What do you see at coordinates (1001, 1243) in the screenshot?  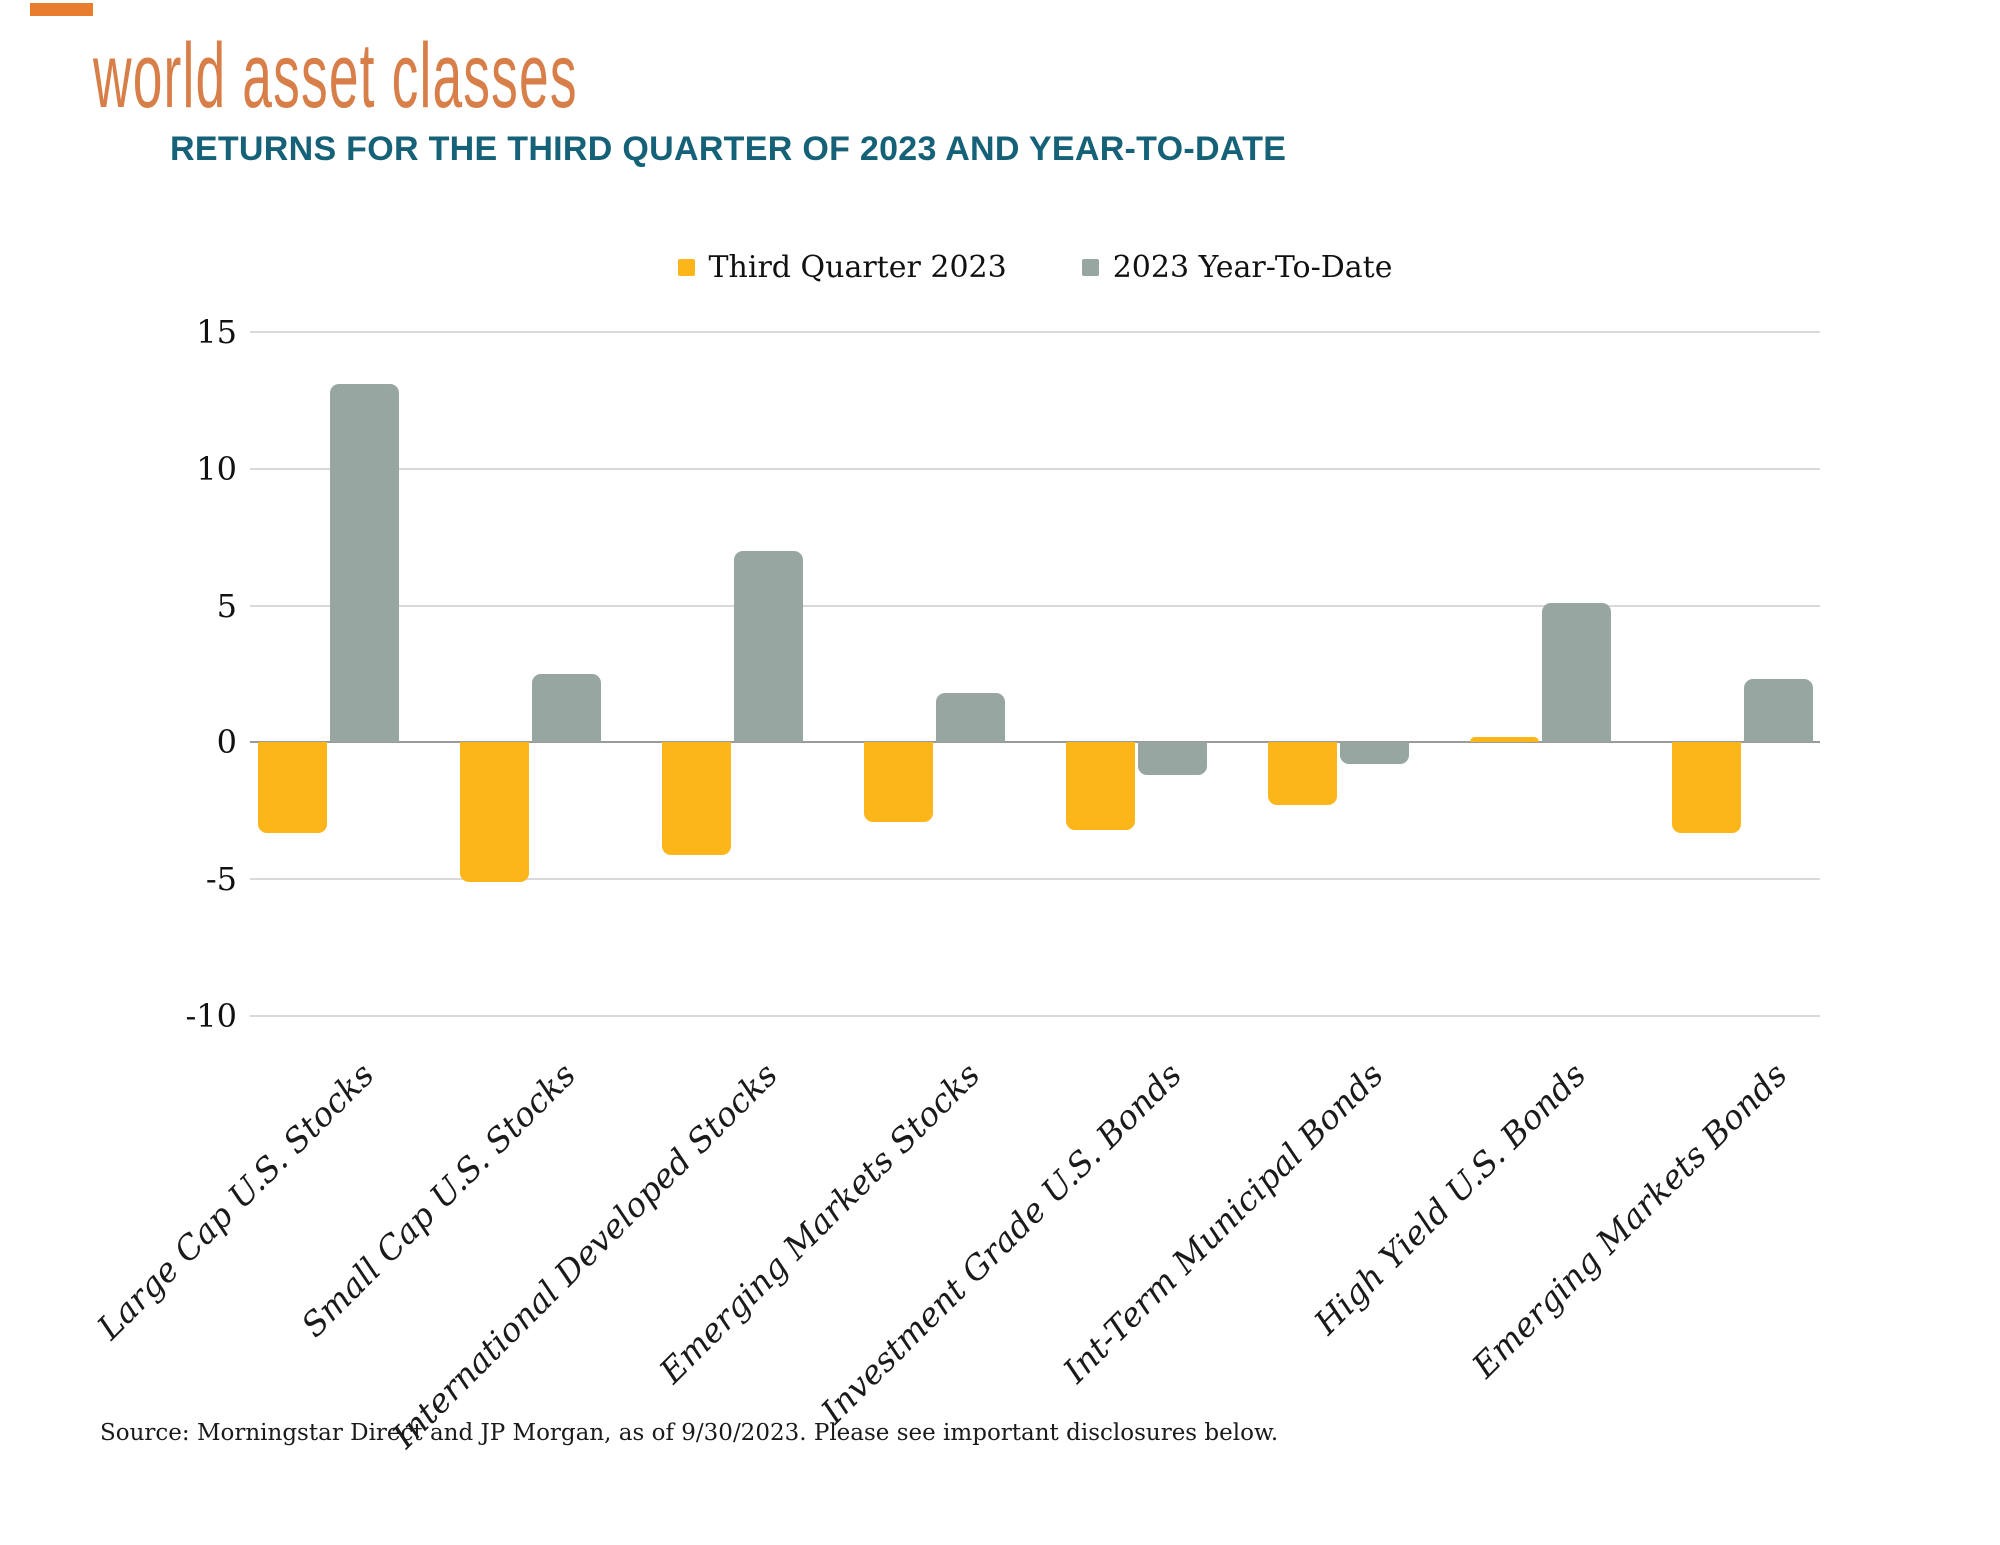 I see `x-axis-label: Investment Grade U.S. Bonds` at bounding box center [1001, 1243].